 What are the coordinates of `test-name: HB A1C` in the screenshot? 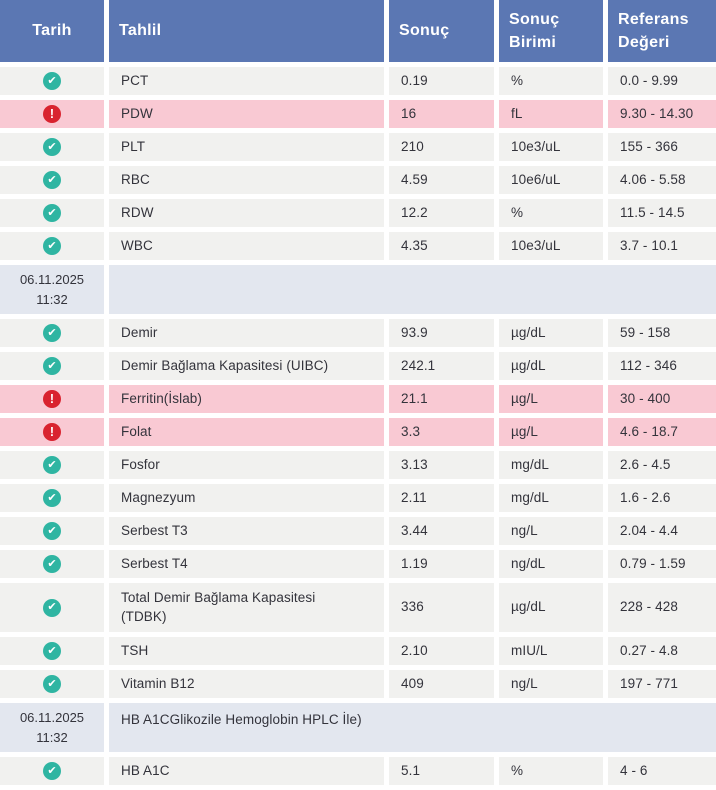 It's located at (246, 771).